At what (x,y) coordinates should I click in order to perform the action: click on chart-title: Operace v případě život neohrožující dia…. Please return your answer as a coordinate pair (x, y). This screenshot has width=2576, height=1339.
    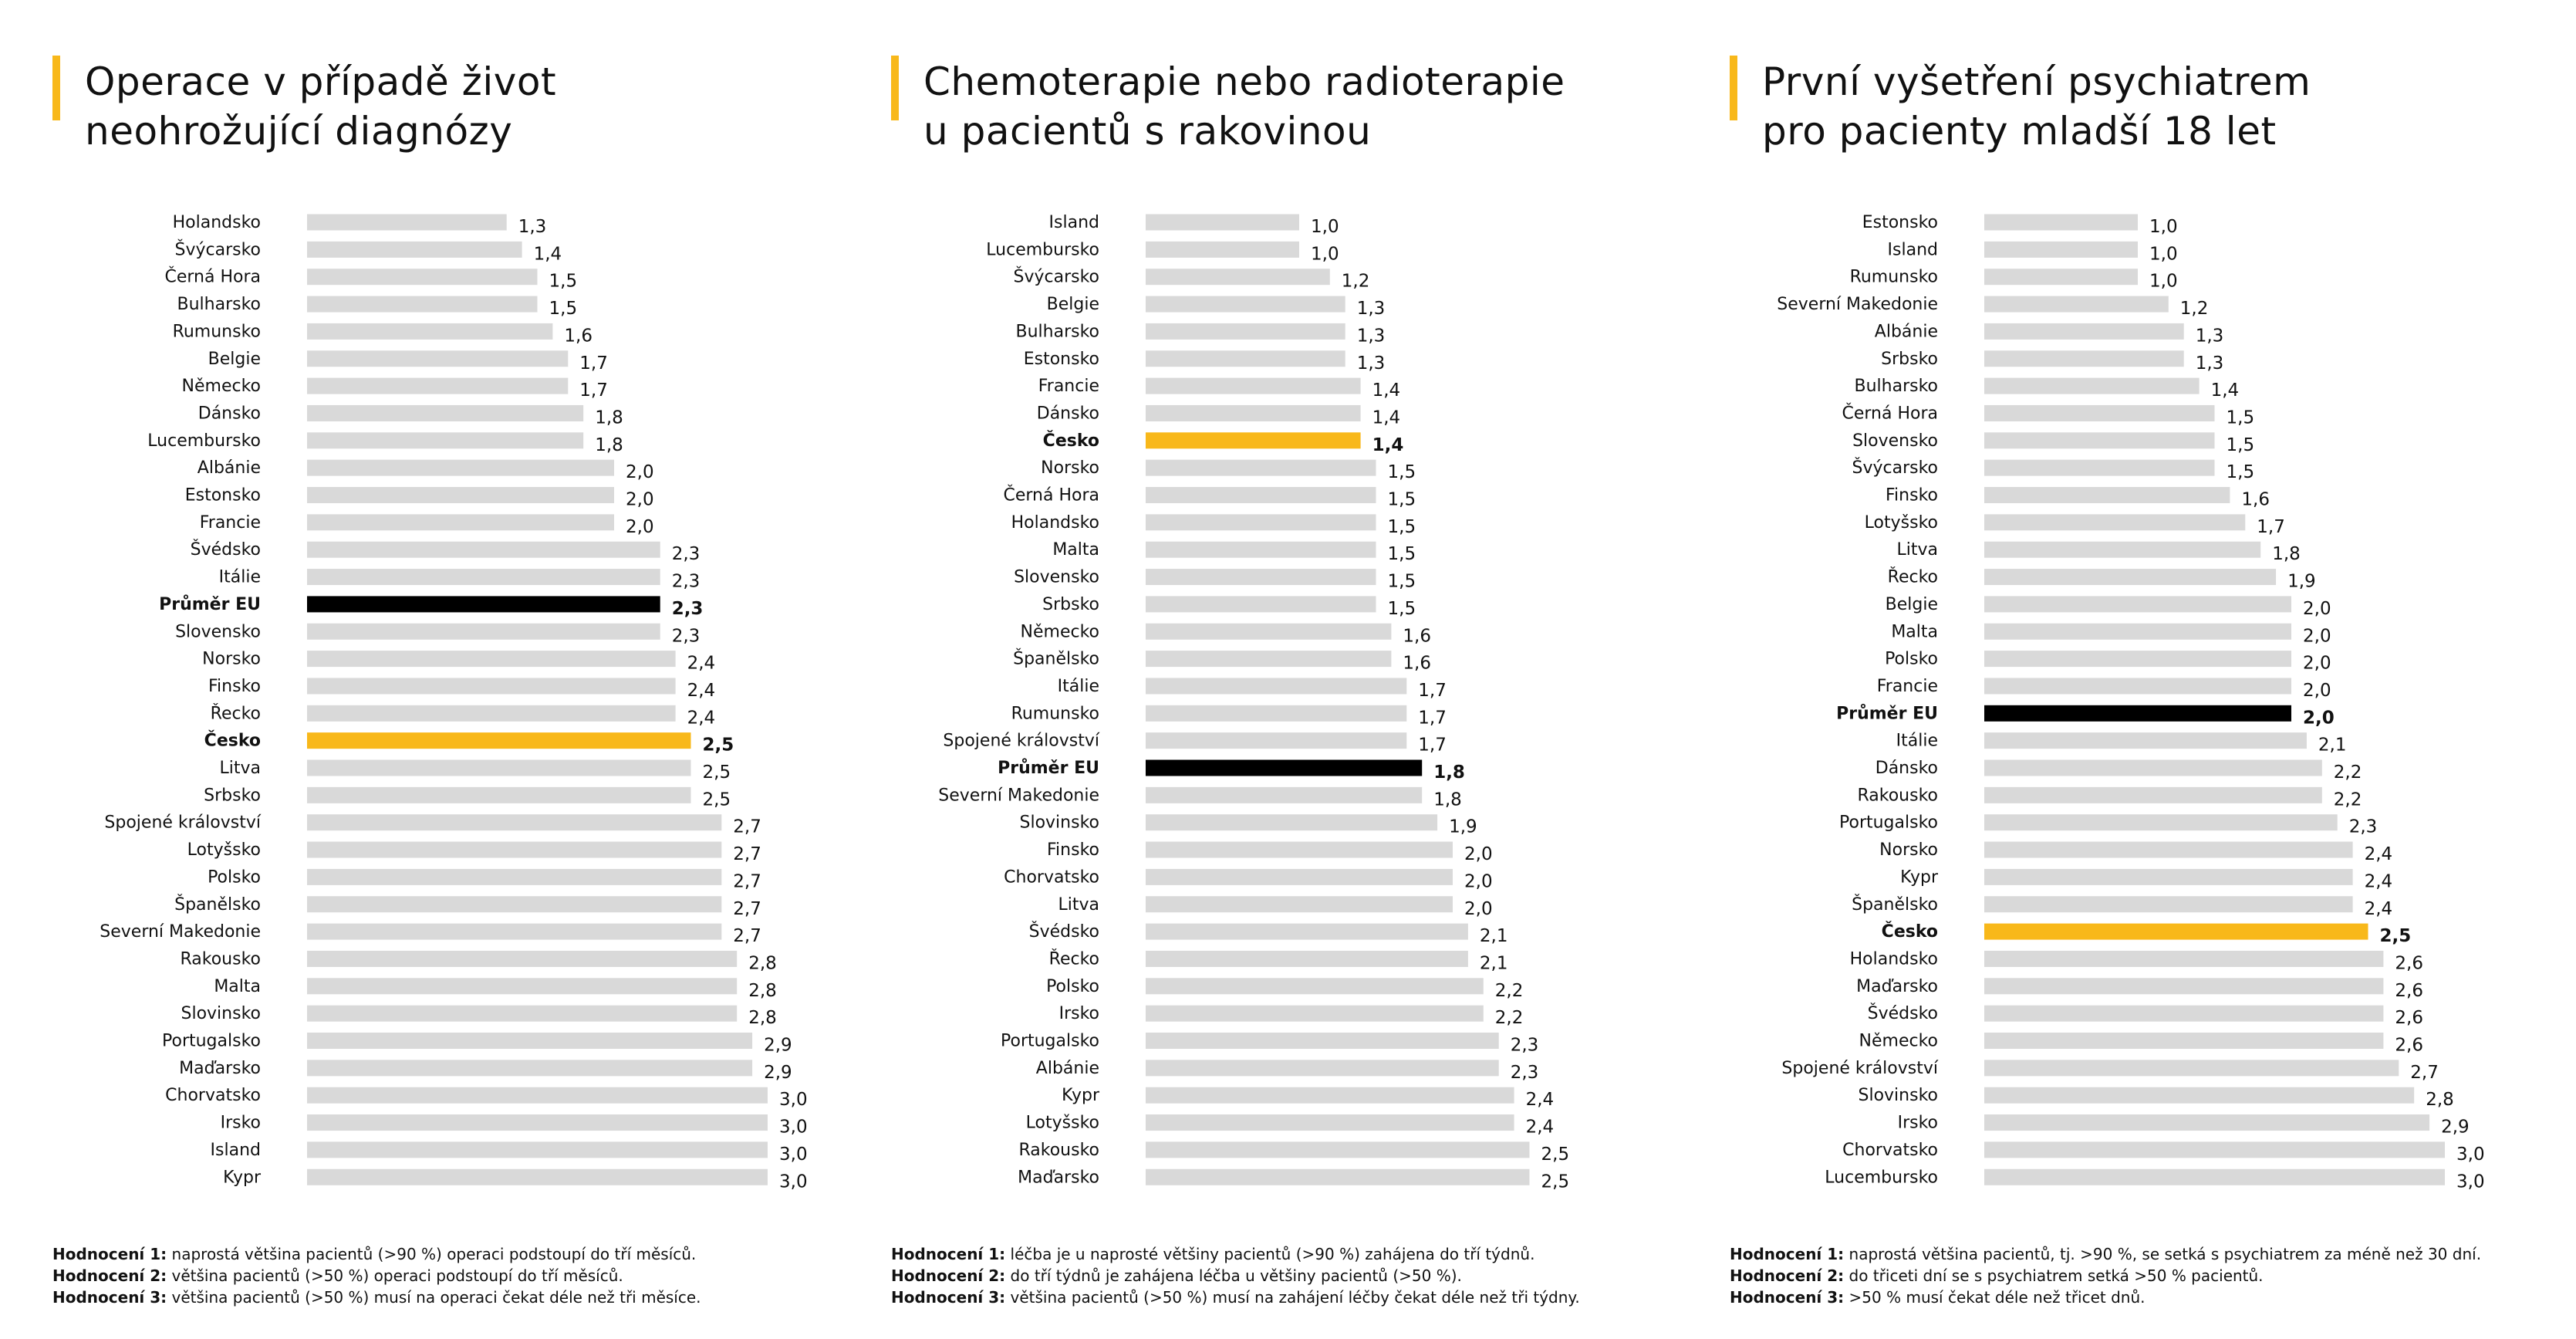
    Looking at the image, I should click on (486, 106).